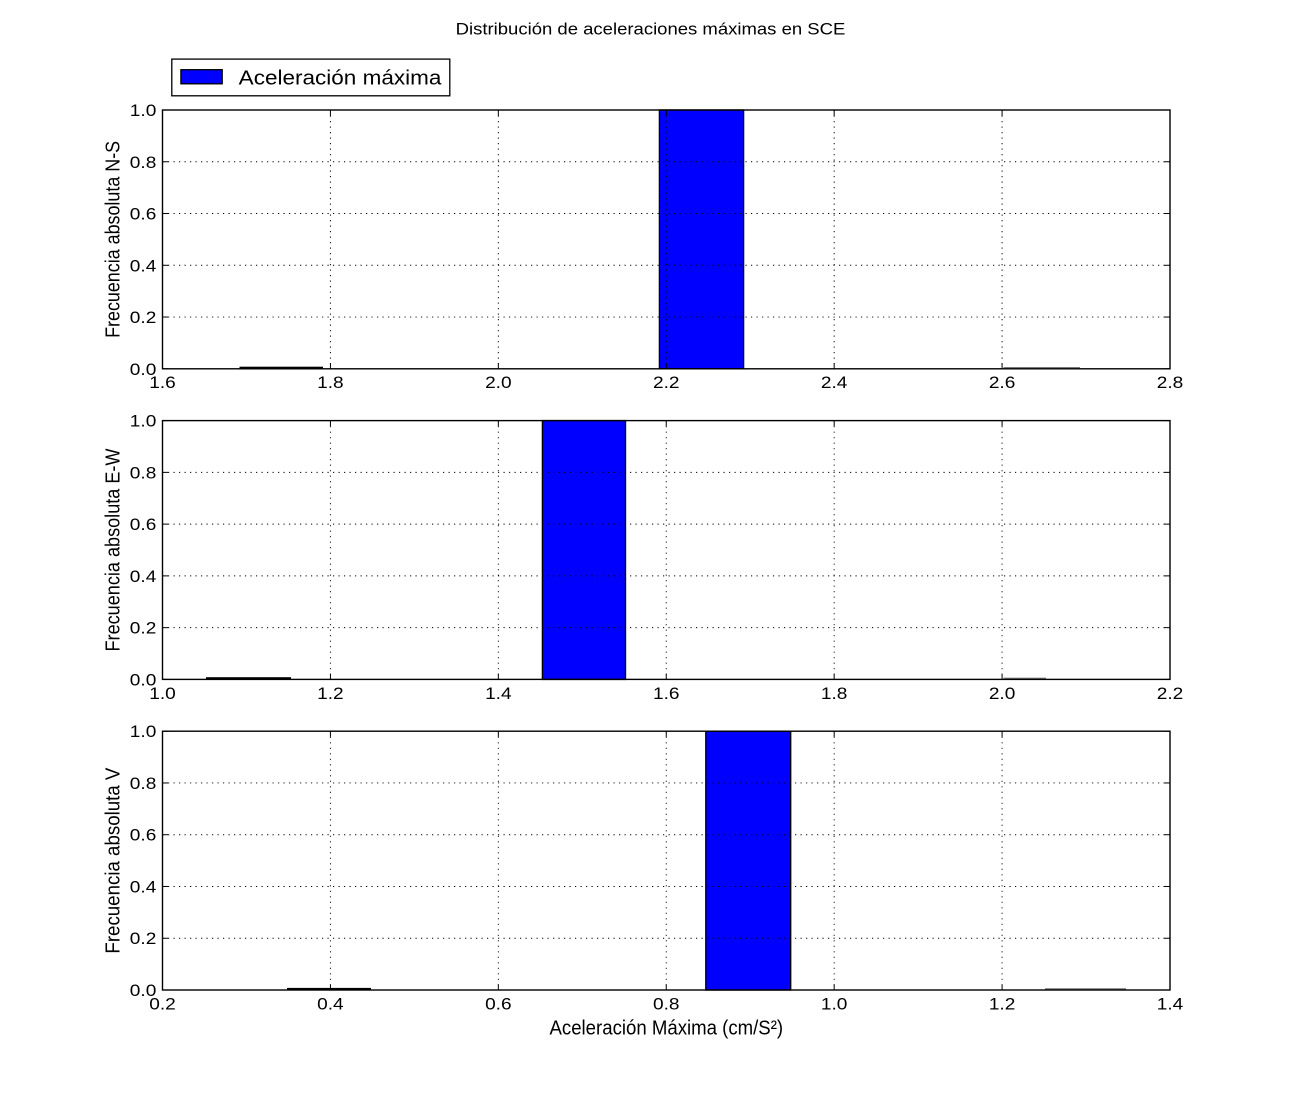  Describe the element at coordinates (341, 78) in the screenshot. I see `svg-text: Aceleración máxima` at that location.